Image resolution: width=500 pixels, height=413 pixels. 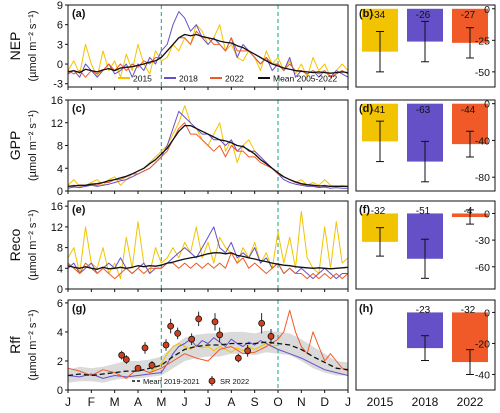 What do you see at coordinates (305, 79) in the screenshot?
I see `legend-label: Mean 2005-2022` at bounding box center [305, 79].